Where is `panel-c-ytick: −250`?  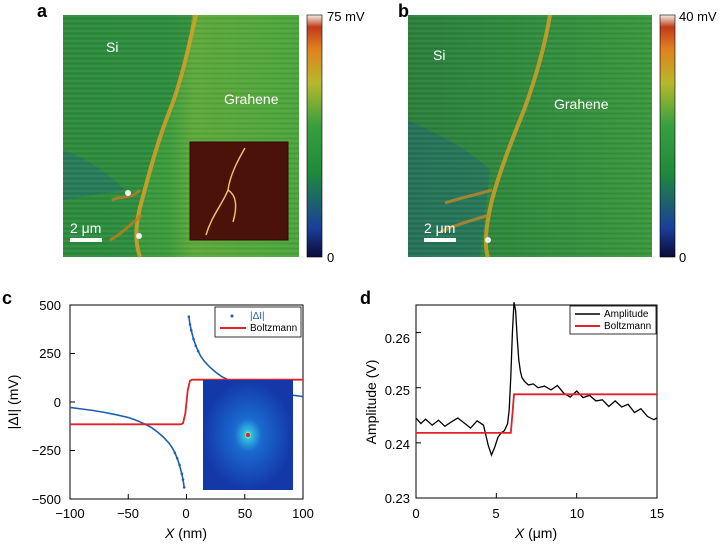 panel-c-ytick: −250 is located at coordinates (46, 450).